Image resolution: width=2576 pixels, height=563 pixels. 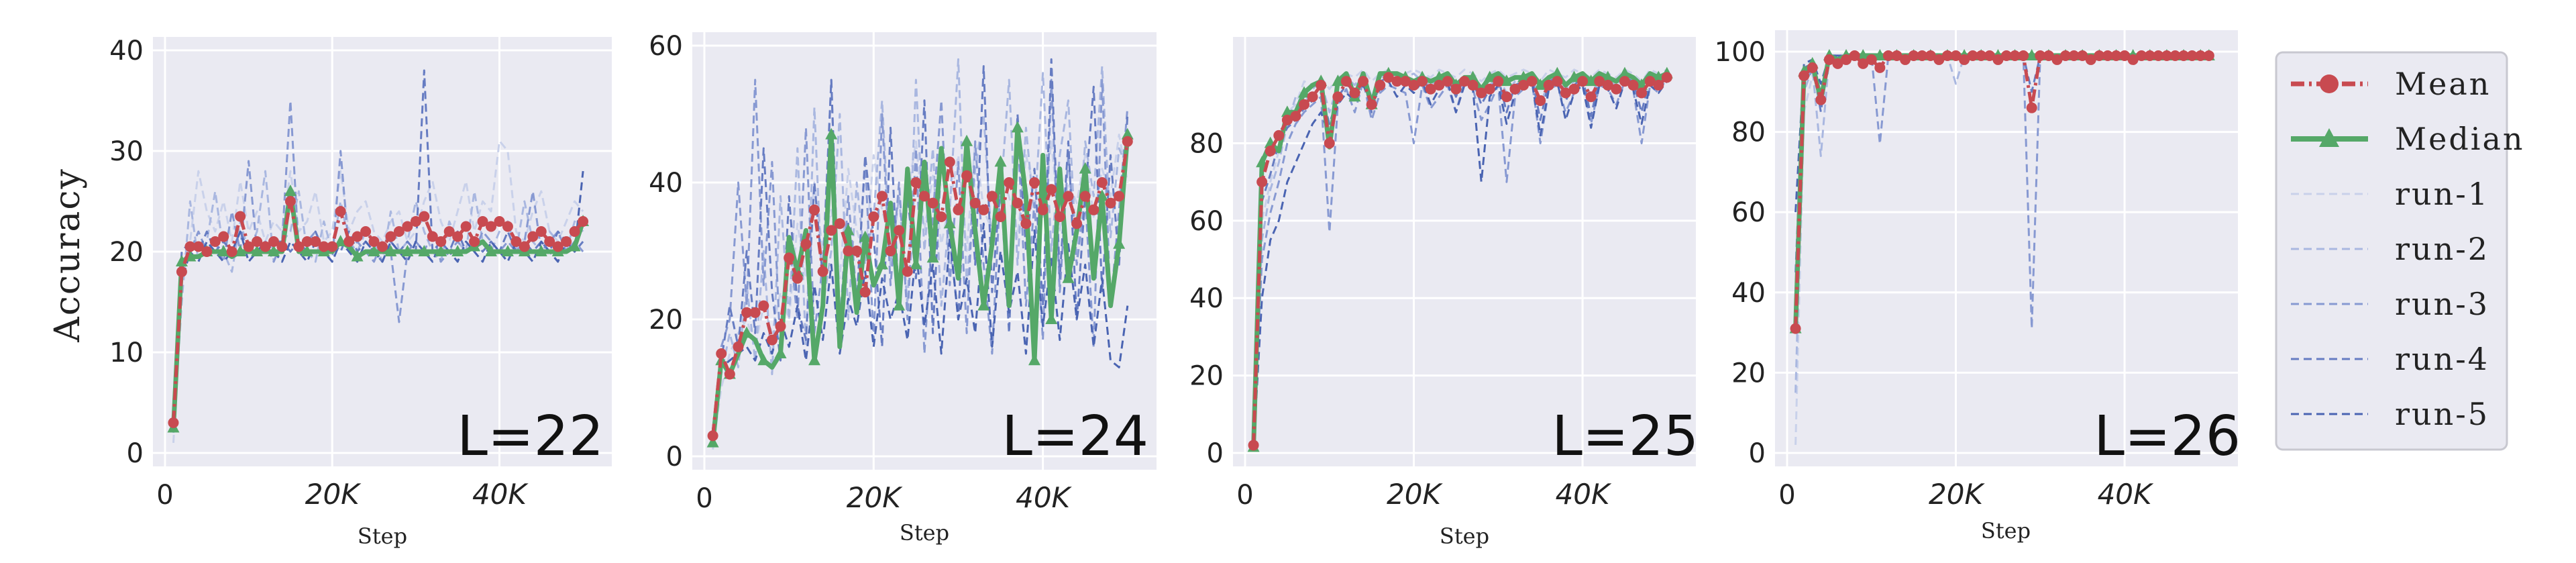 What do you see at coordinates (1740, 52) in the screenshot?
I see `y-tick-label: 100` at bounding box center [1740, 52].